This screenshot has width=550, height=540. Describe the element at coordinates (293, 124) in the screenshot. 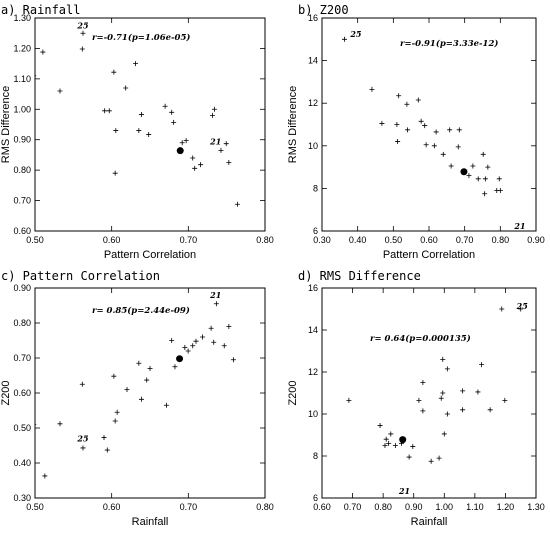

I see `y-axis-label-z200: RMS Difference` at that location.